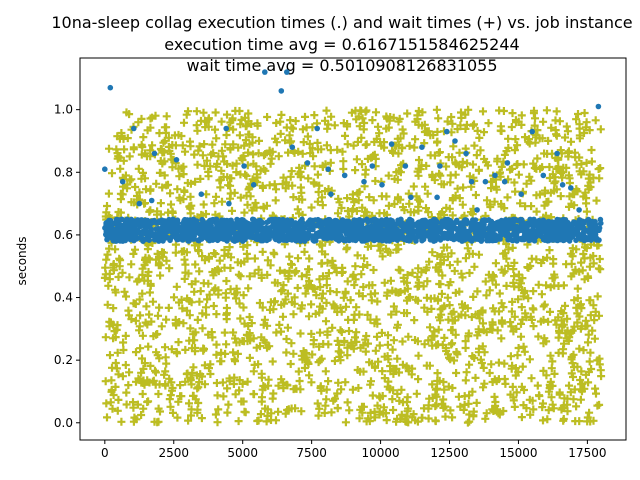  What do you see at coordinates (63, 360) in the screenshot?
I see `y-tick-label: 0.2` at bounding box center [63, 360].